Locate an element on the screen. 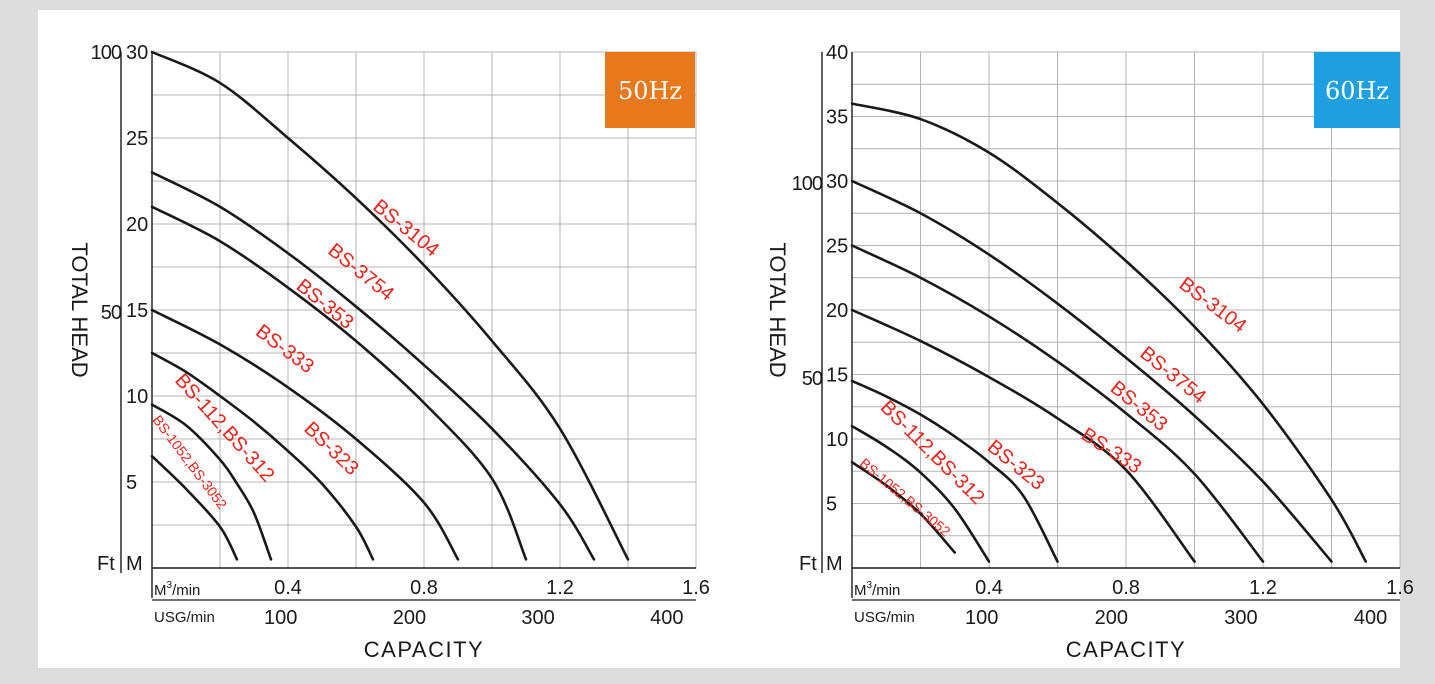  frequency-badge-label: 60Hz is located at coordinates (1357, 91).